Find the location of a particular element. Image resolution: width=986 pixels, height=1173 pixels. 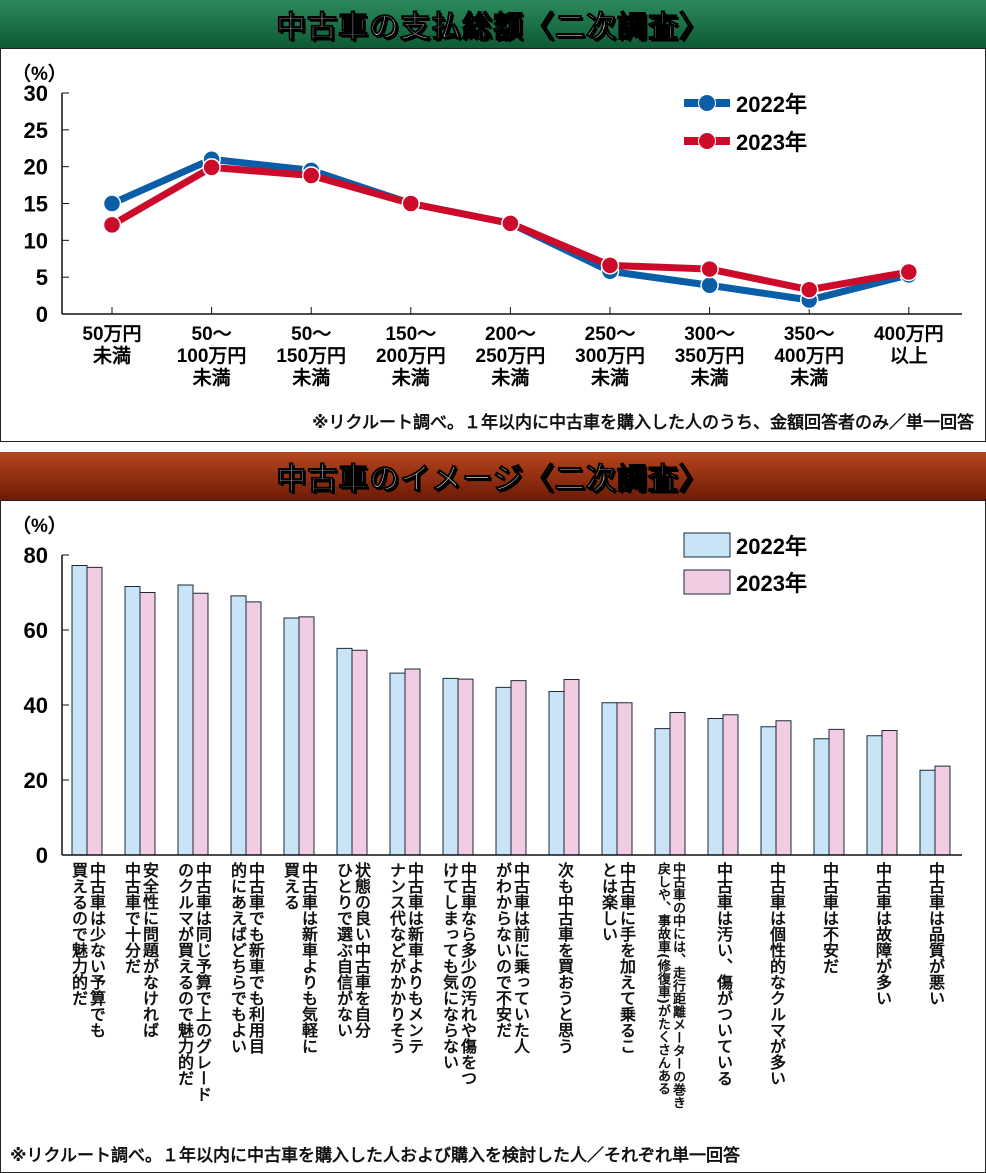

legend-marker is located at coordinates (707, 103).